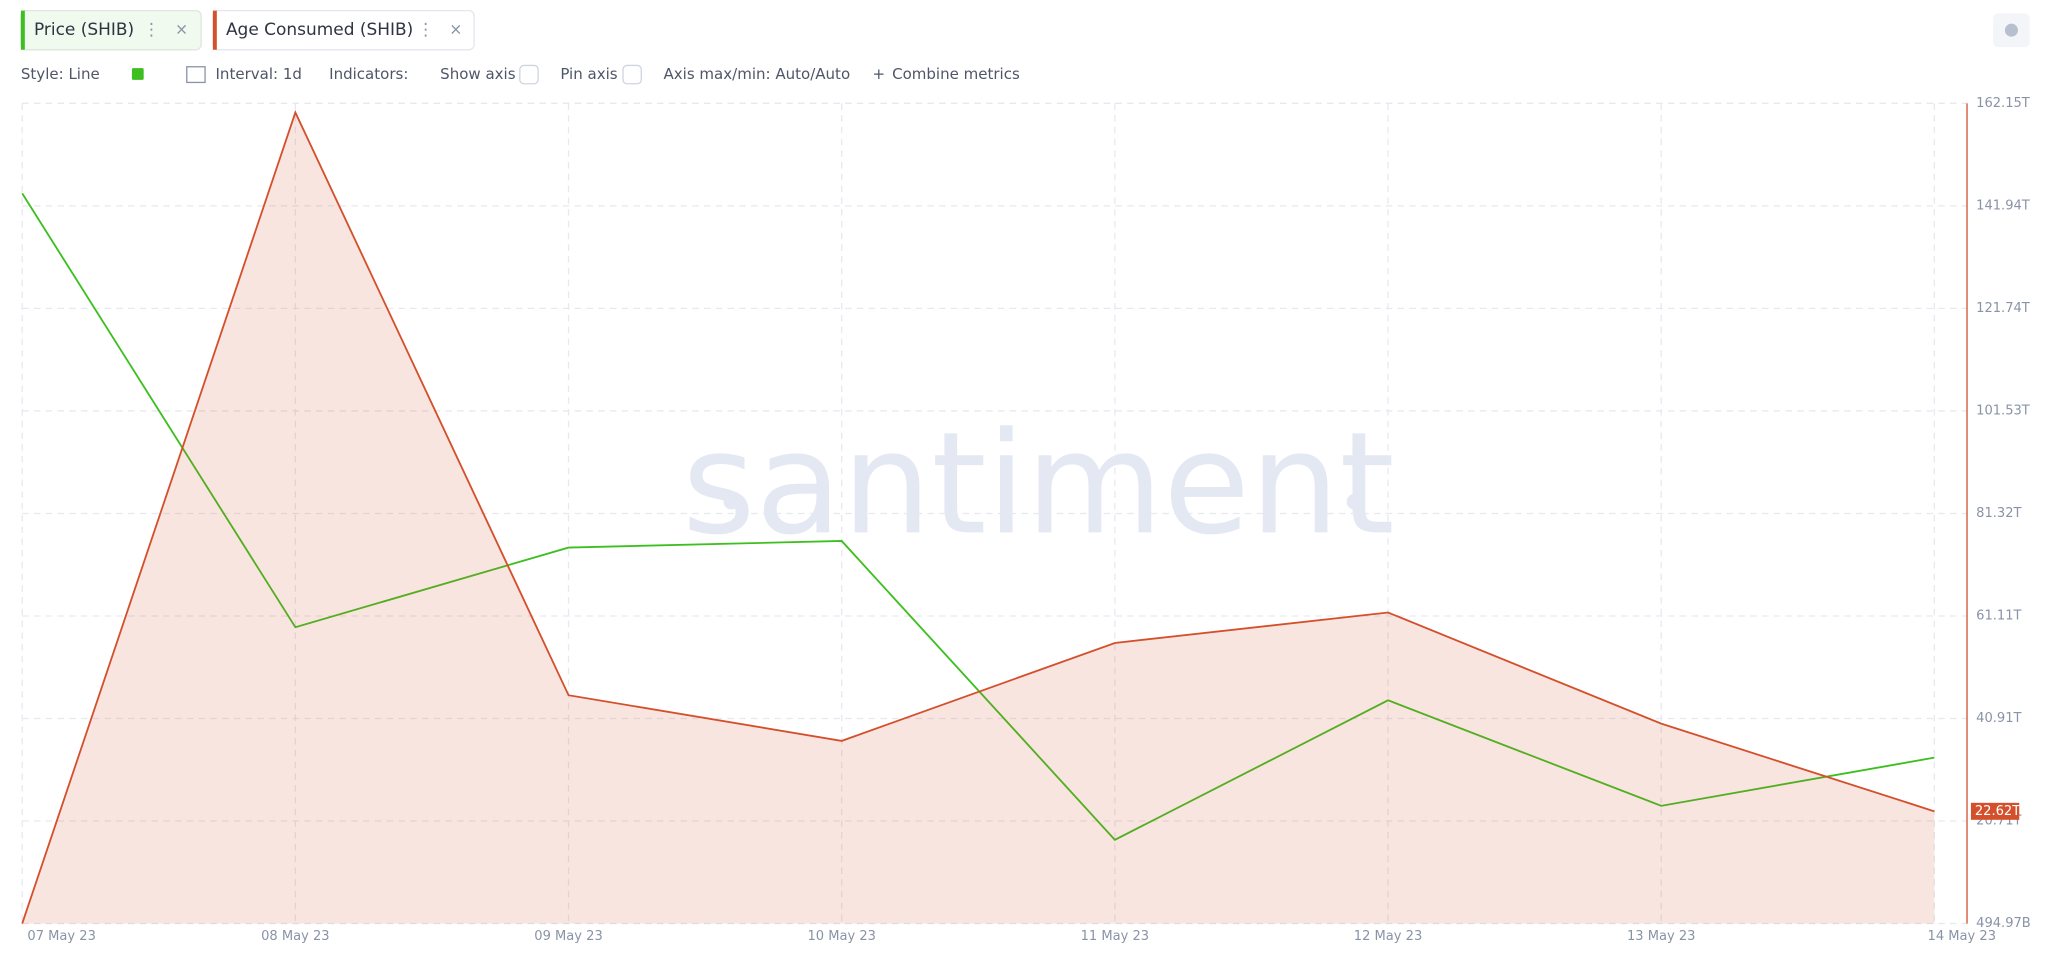 This screenshot has width=2048, height=959. What do you see at coordinates (1388, 936) in the screenshot?
I see `x-tick-label: 12 May 23` at bounding box center [1388, 936].